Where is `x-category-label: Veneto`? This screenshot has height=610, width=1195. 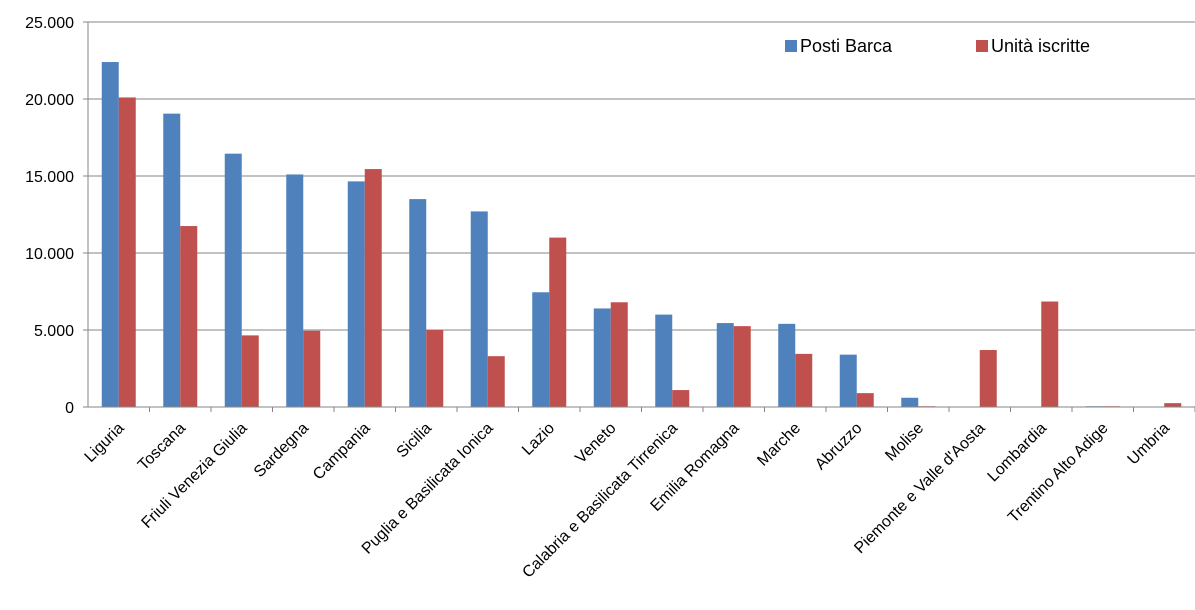 x-category-label: Veneto is located at coordinates (595, 443).